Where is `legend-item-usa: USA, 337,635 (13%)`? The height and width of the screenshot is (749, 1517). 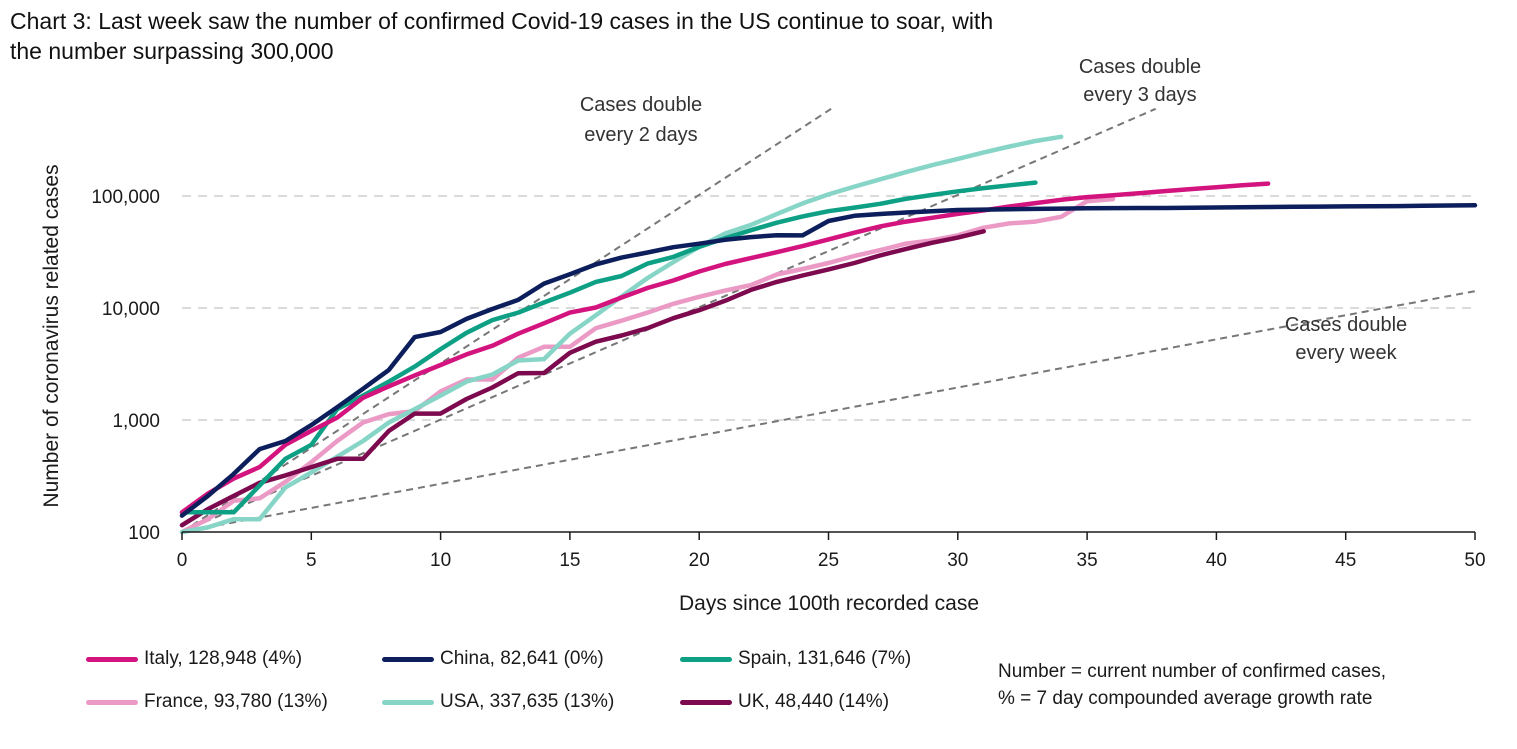
legend-item-usa: USA, 337,635 (13%) is located at coordinates (498, 702).